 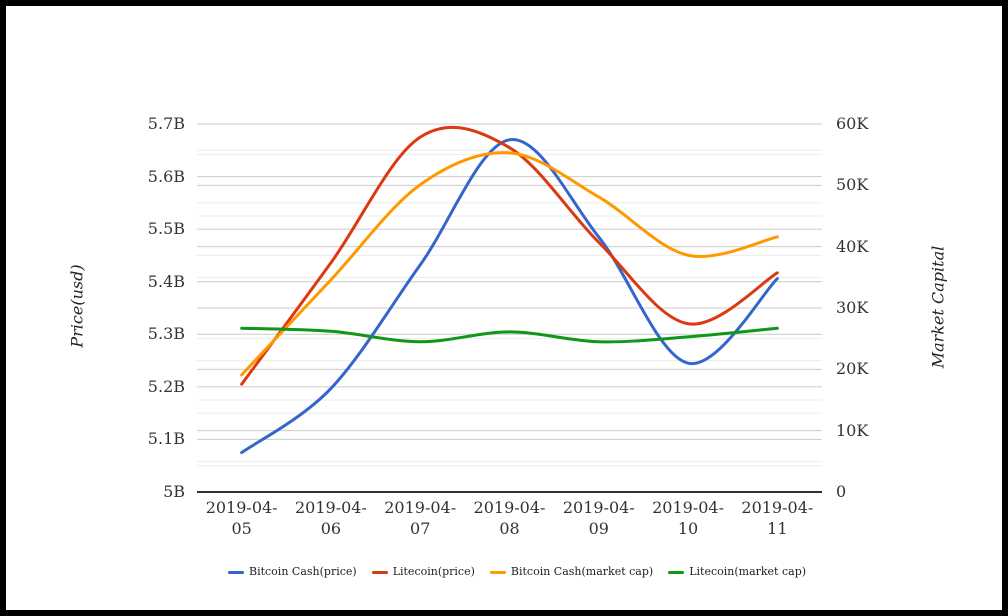 What do you see at coordinates (688, 518) in the screenshot?
I see `x-axis-tick-label: 2019-04- 10` at bounding box center [688, 518].